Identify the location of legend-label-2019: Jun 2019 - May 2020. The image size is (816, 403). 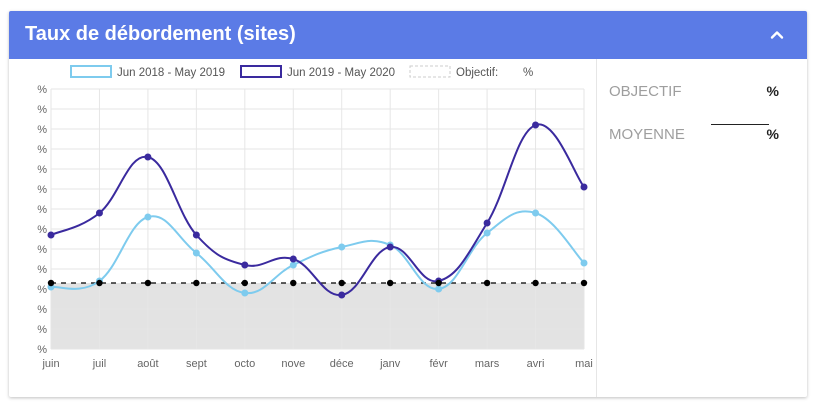
(341, 73).